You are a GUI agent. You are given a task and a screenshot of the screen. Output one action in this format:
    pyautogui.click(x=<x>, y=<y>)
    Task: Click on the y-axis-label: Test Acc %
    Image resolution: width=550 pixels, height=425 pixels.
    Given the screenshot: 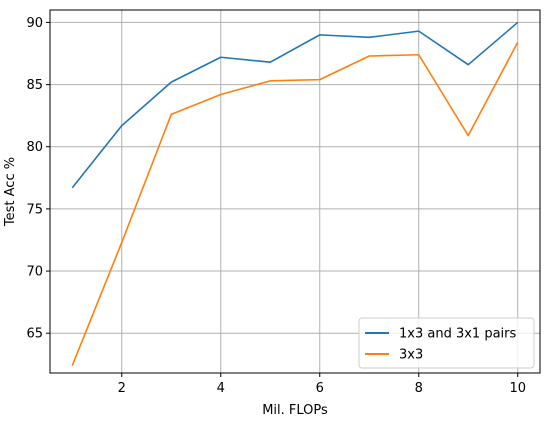 What is the action you would take?
    pyautogui.click(x=10, y=192)
    